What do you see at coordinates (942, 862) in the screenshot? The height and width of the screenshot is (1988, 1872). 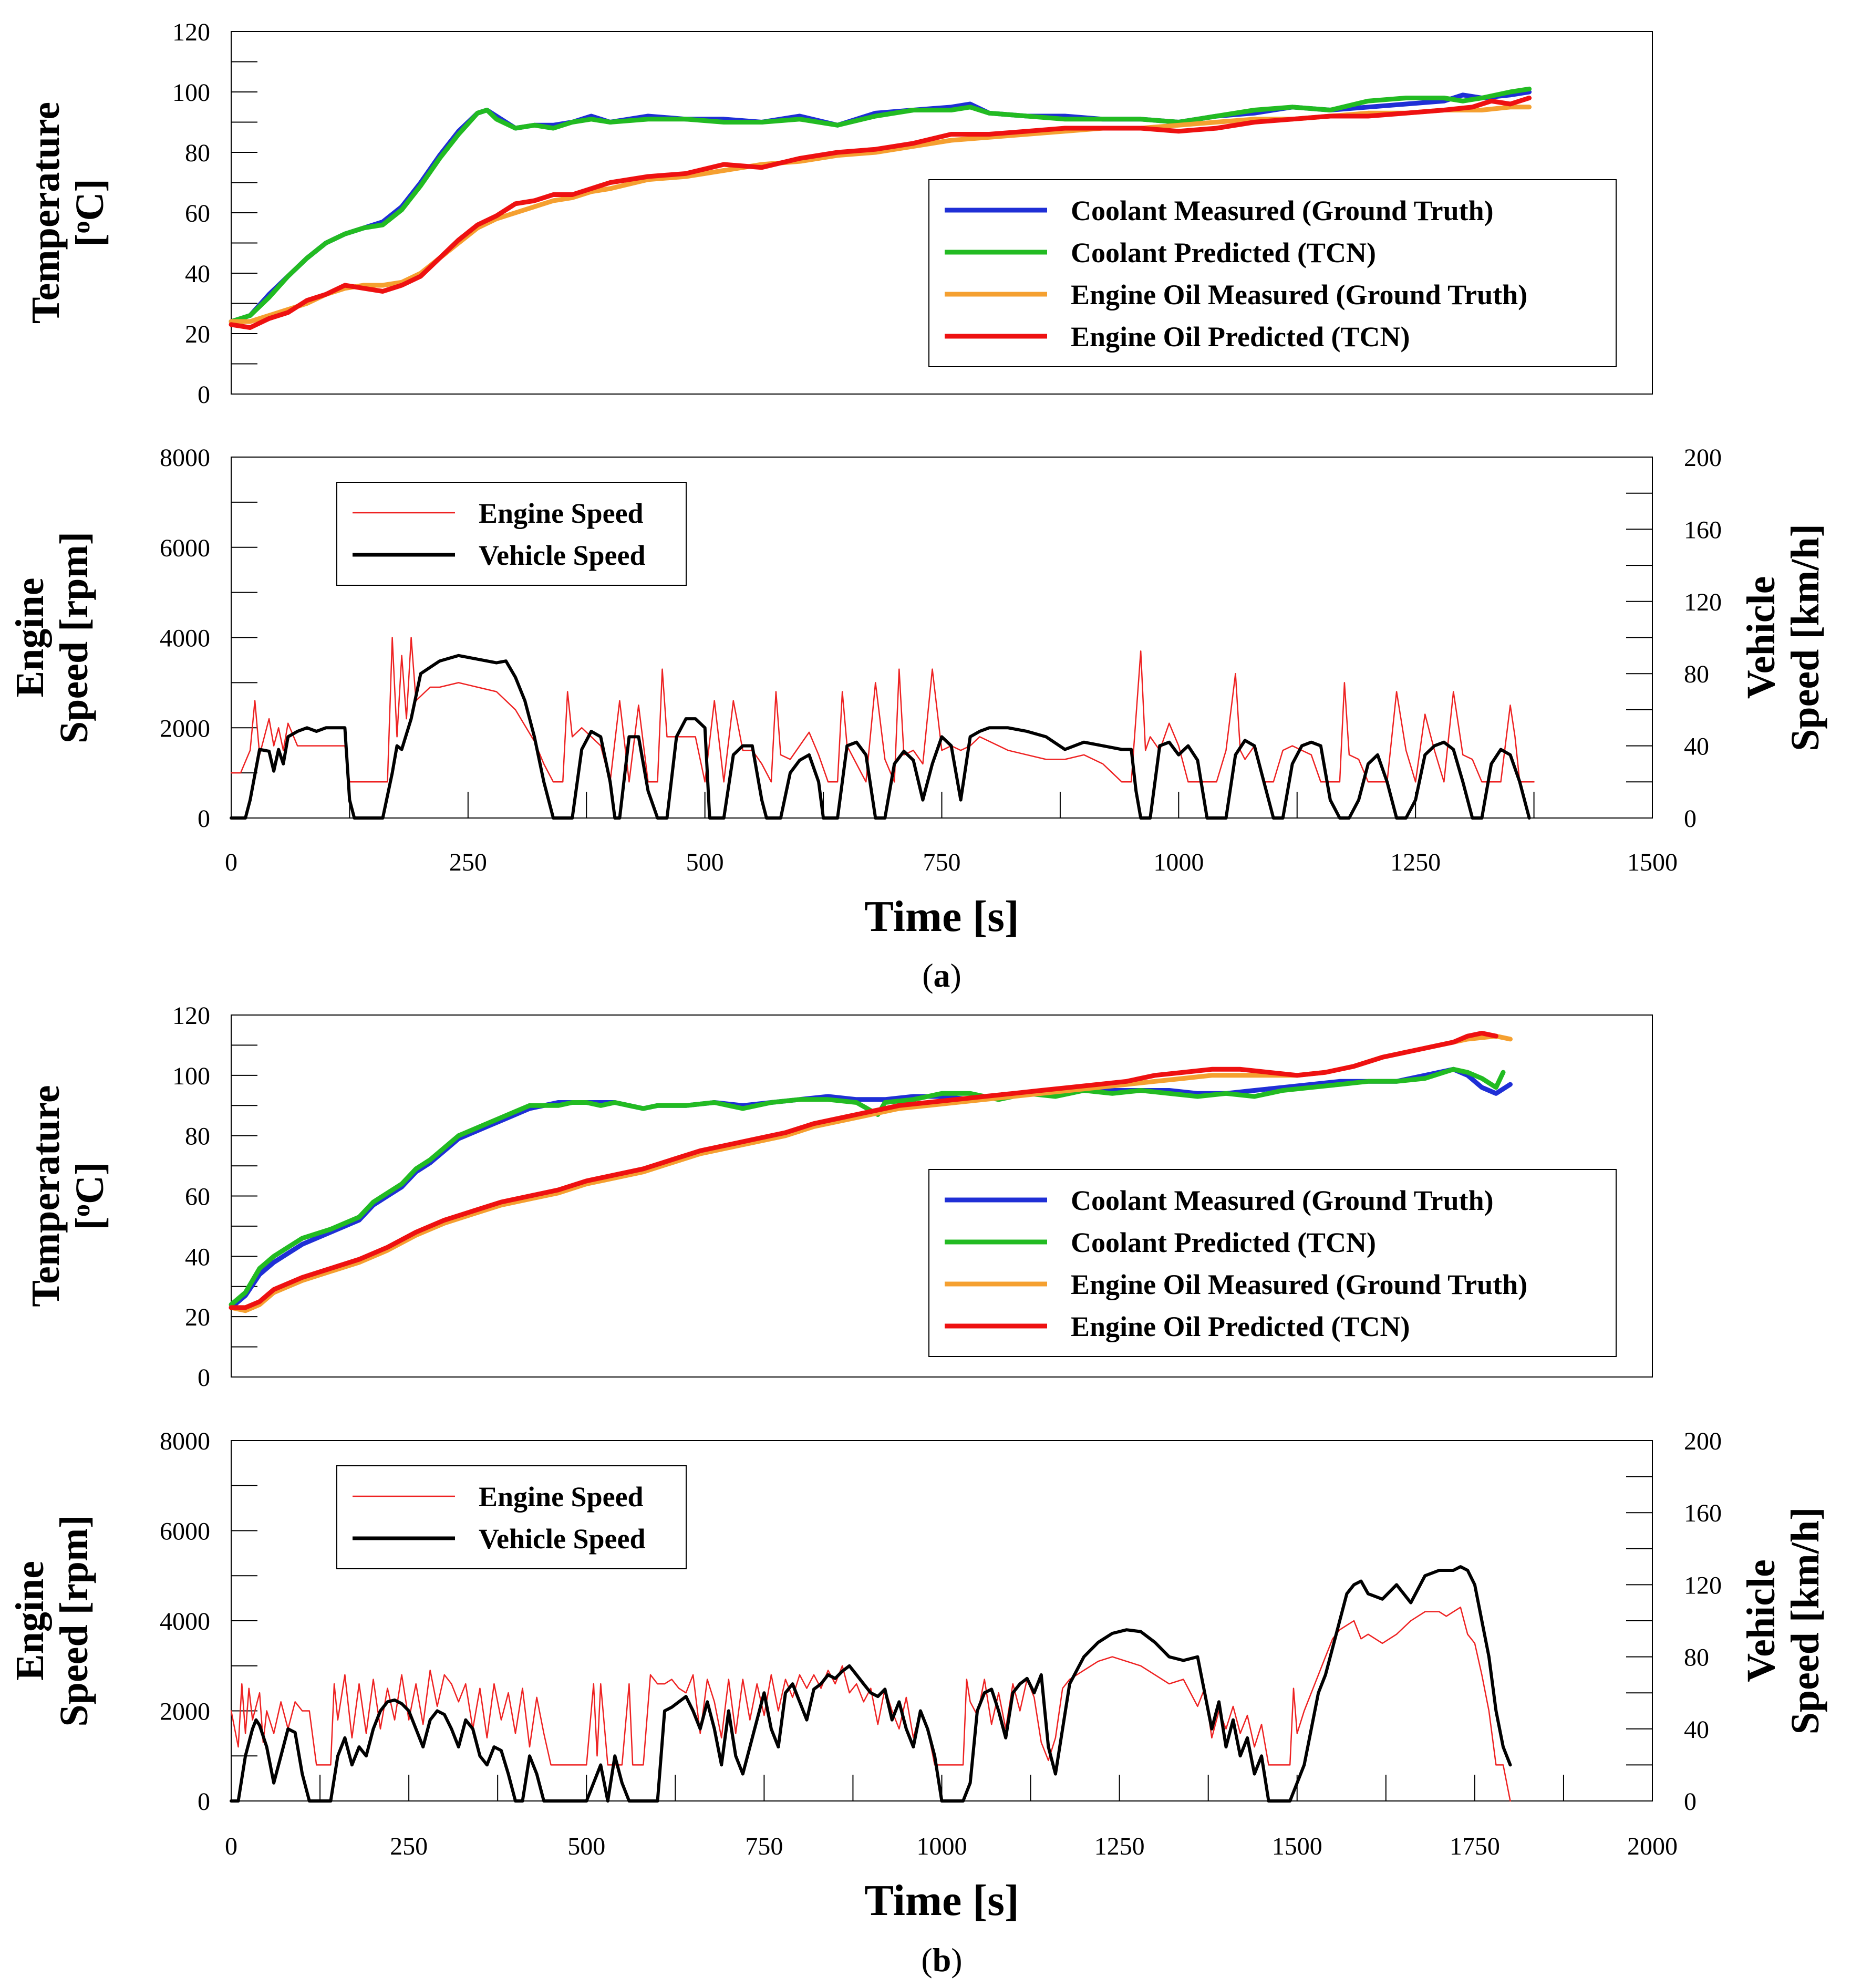 I see `xtick-label: 750` at bounding box center [942, 862].